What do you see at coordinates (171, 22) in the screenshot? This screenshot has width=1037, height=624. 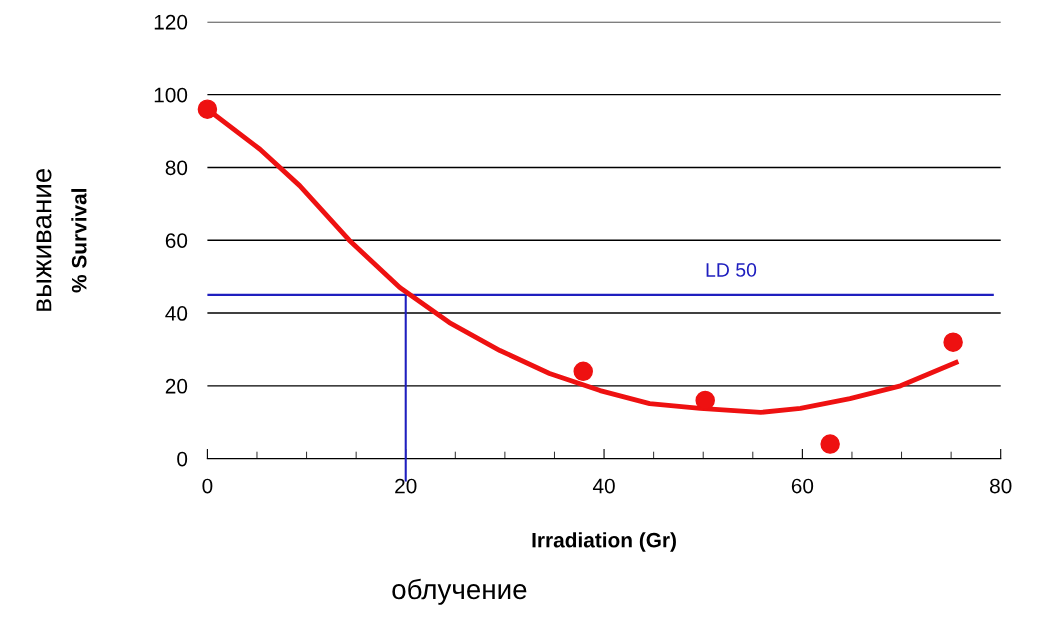 I see `y-tick-label: 120` at bounding box center [171, 22].